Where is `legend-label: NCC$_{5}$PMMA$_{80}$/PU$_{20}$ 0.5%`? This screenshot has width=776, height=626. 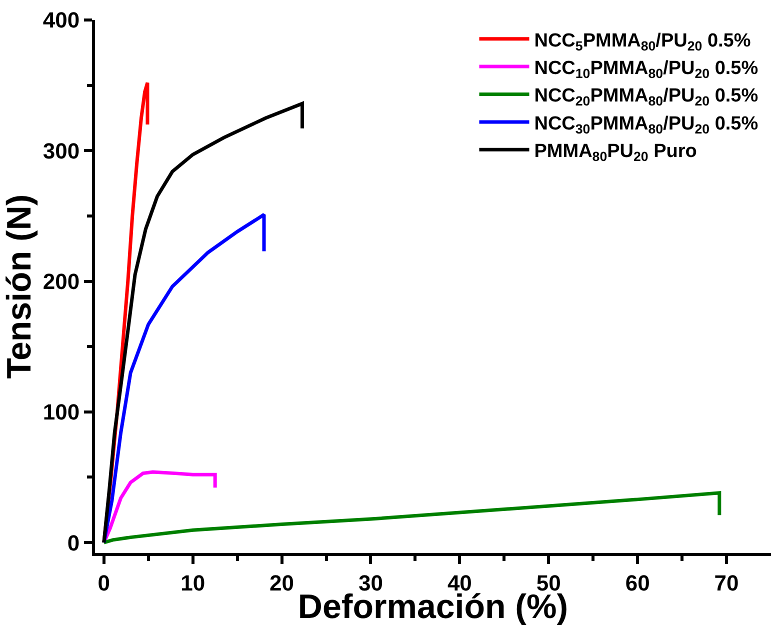 legend-label: NCC$_{5}$PMMA$_{80}$/PU$_{20}$ 0.5% is located at coordinates (642, 42).